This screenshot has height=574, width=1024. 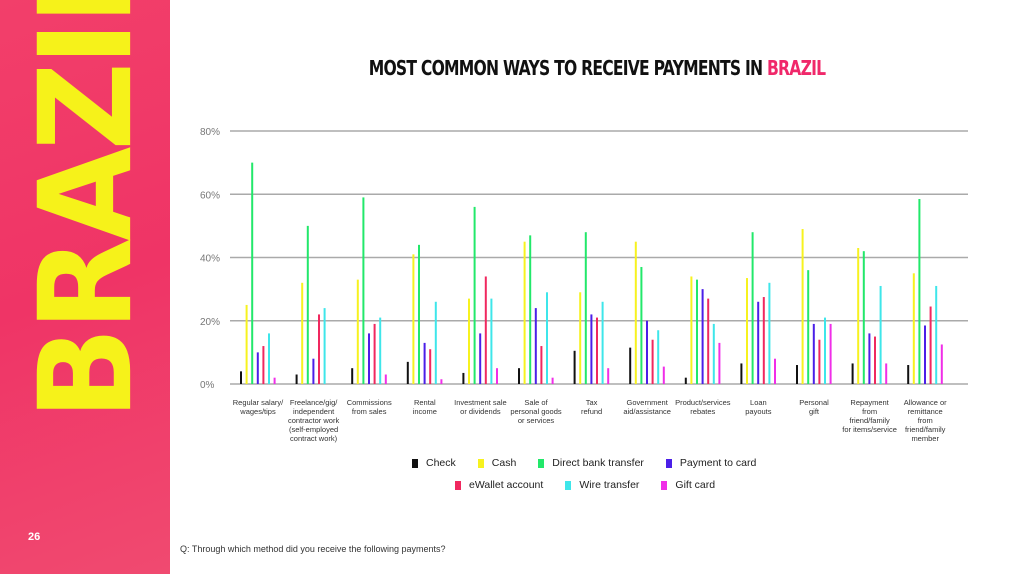 What do you see at coordinates (369, 402) in the screenshot?
I see `category-label: Commissions` at bounding box center [369, 402].